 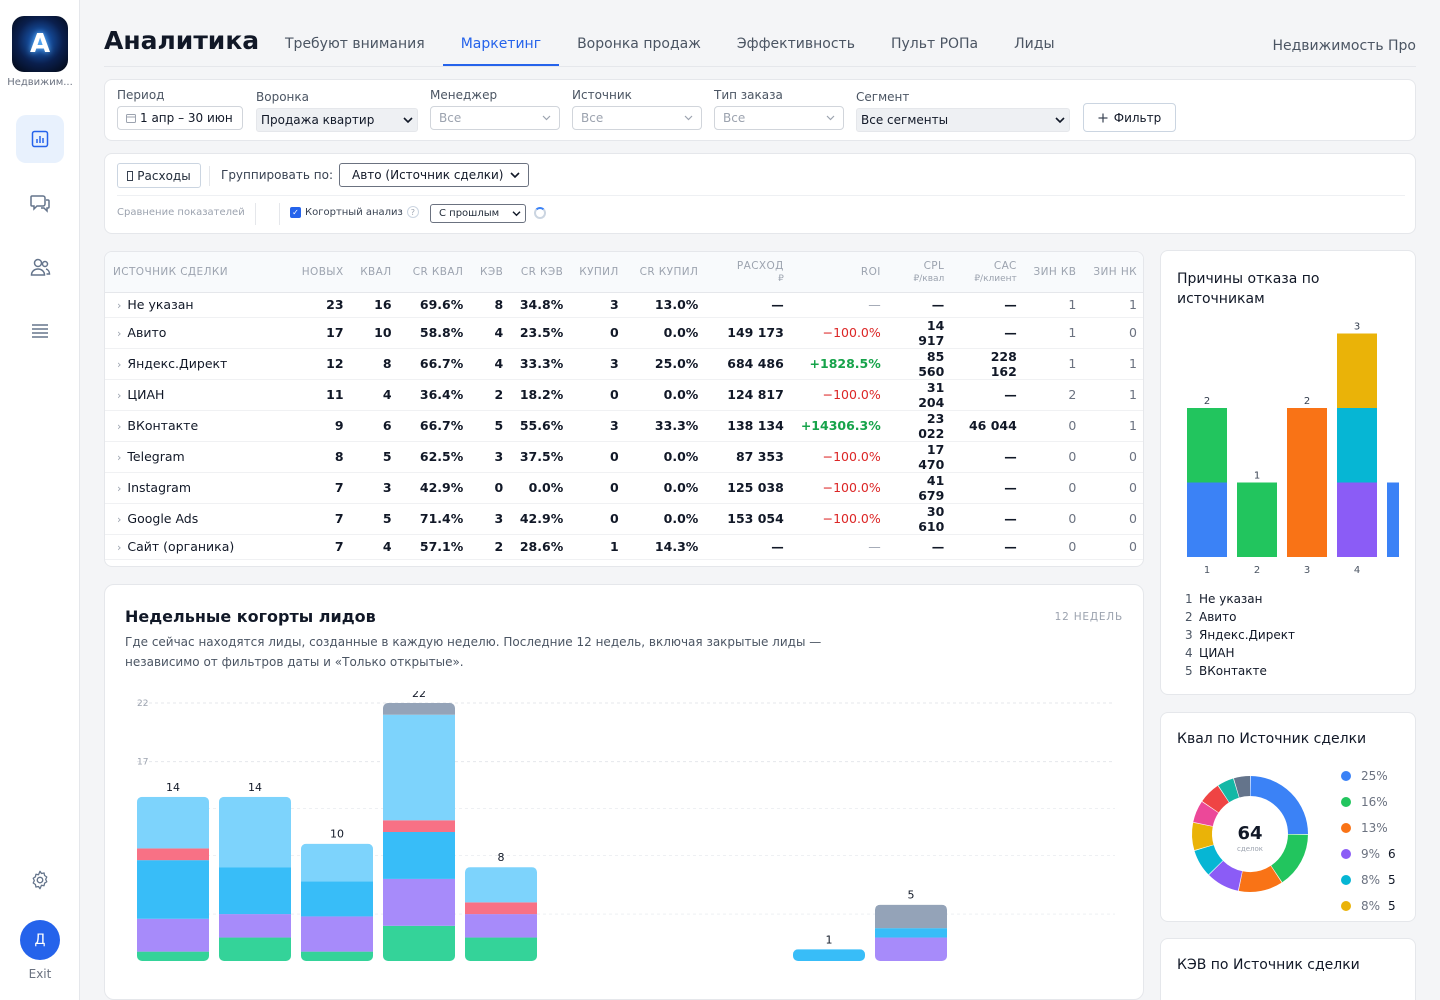 What do you see at coordinates (639, 44) in the screenshot?
I see `tab-sales-funnel: Воронка продаж` at bounding box center [639, 44].